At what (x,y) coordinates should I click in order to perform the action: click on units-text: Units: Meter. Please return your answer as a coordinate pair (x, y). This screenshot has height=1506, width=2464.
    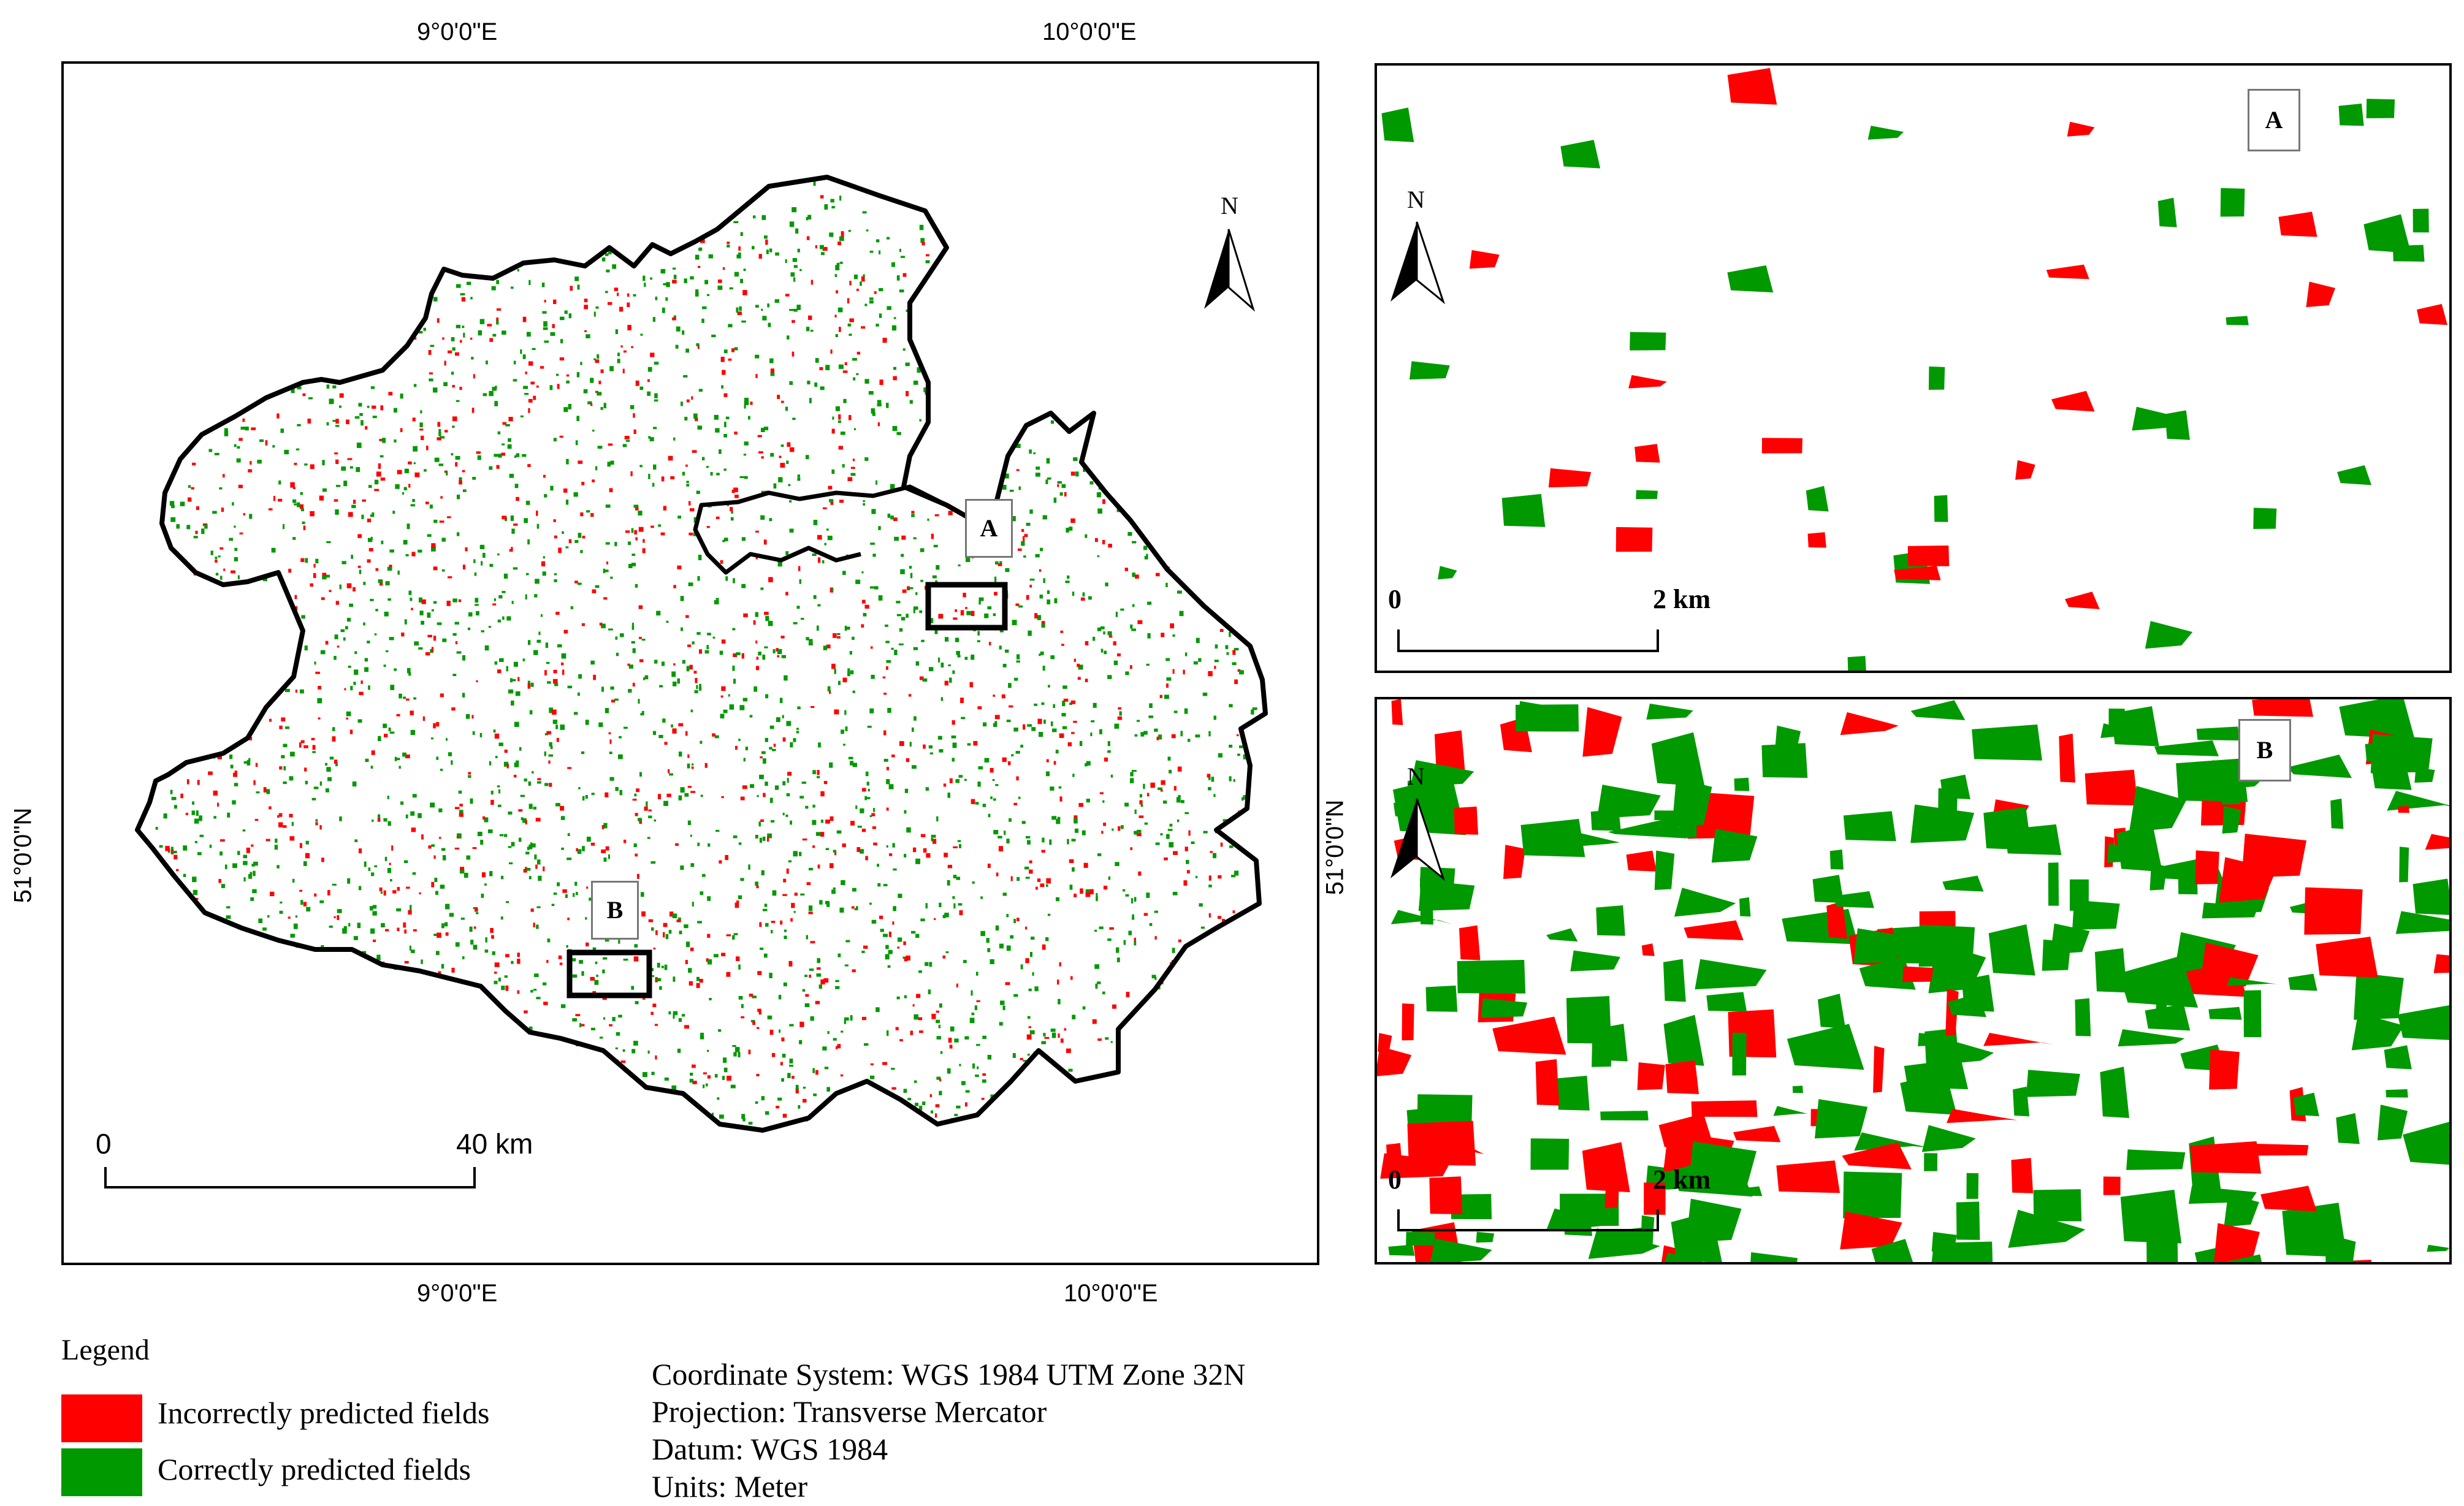
    Looking at the image, I should click on (730, 1487).